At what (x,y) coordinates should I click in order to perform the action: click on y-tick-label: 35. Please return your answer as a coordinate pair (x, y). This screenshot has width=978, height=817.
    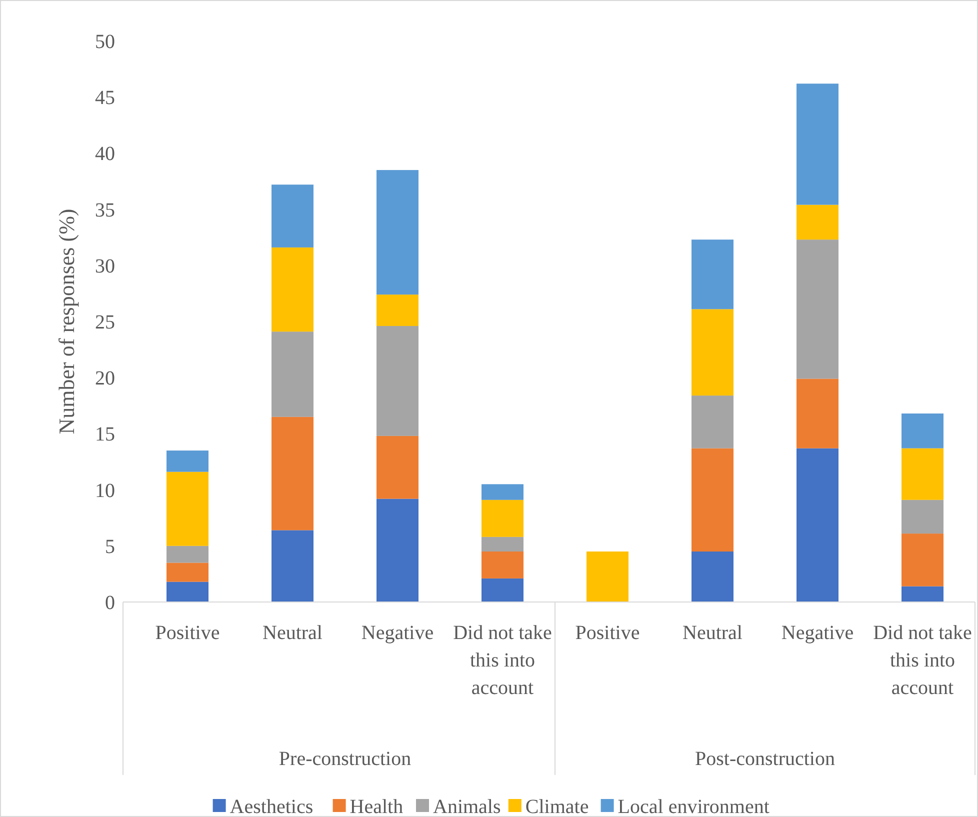
    Looking at the image, I should click on (105, 210).